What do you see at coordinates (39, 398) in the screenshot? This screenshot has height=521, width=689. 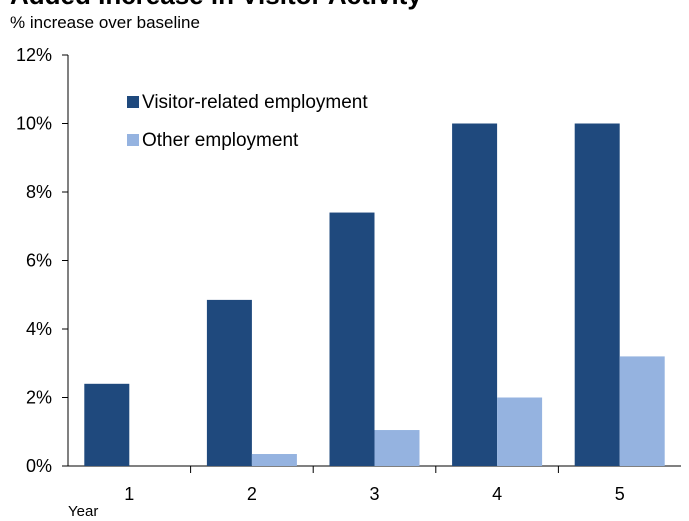 I see `y-tick-label: 2%` at bounding box center [39, 398].